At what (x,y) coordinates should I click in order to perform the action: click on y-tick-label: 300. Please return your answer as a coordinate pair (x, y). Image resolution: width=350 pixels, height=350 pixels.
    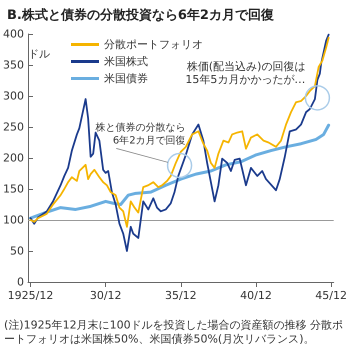
    Looking at the image, I should click on (13, 96).